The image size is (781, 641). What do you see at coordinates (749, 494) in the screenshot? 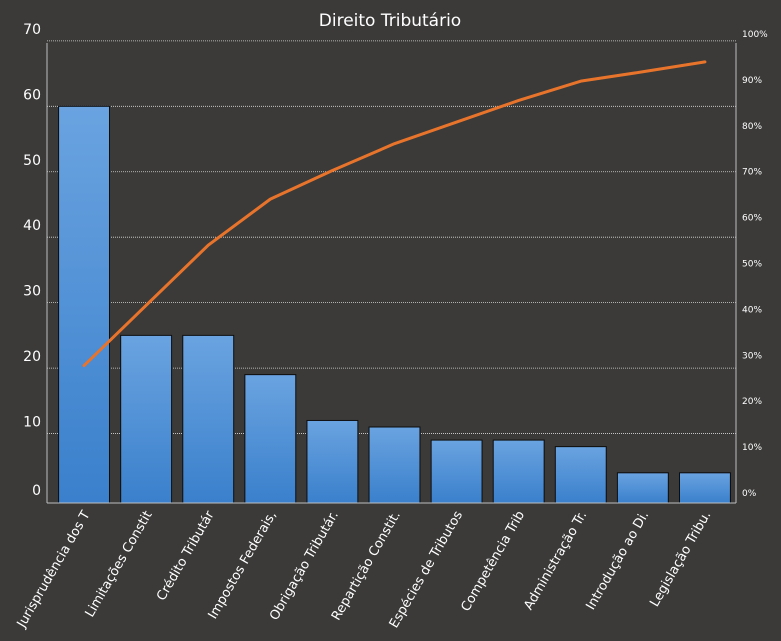
I see `y2-tick-label: 0%` at bounding box center [749, 494].